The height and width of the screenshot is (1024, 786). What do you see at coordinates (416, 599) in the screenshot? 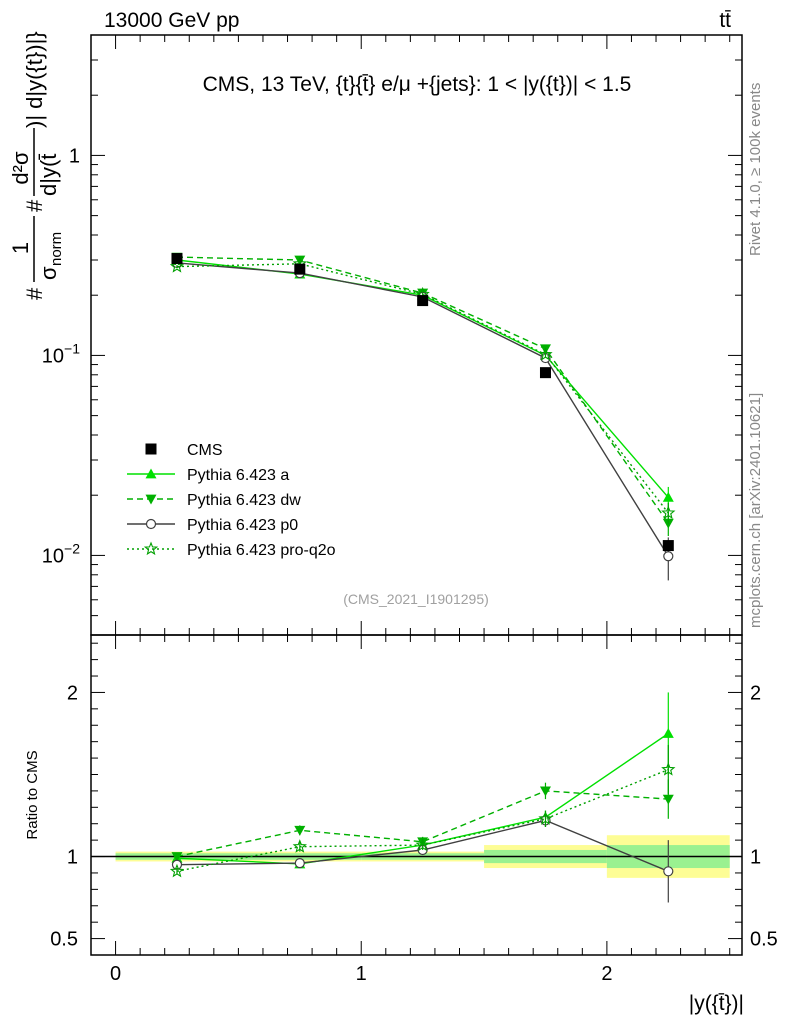
I see `analysis-id: (CMS_2021_I1901295)` at bounding box center [416, 599].